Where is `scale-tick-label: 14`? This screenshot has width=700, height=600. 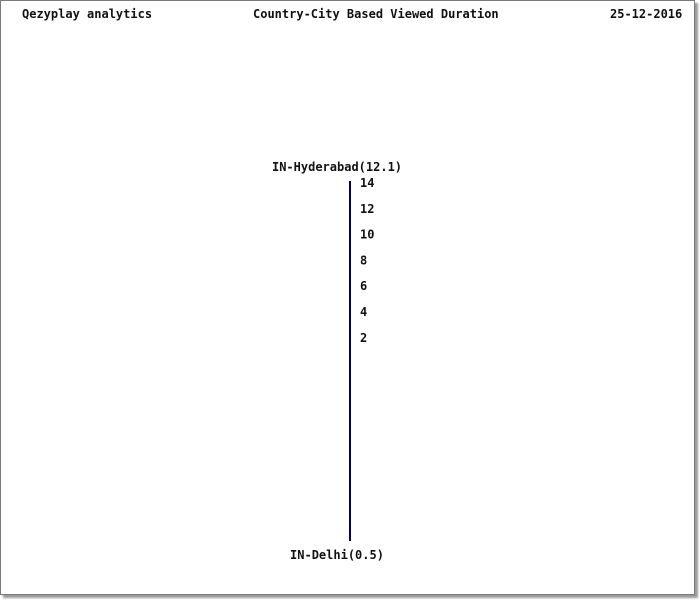 scale-tick-label: 14 is located at coordinates (367, 183).